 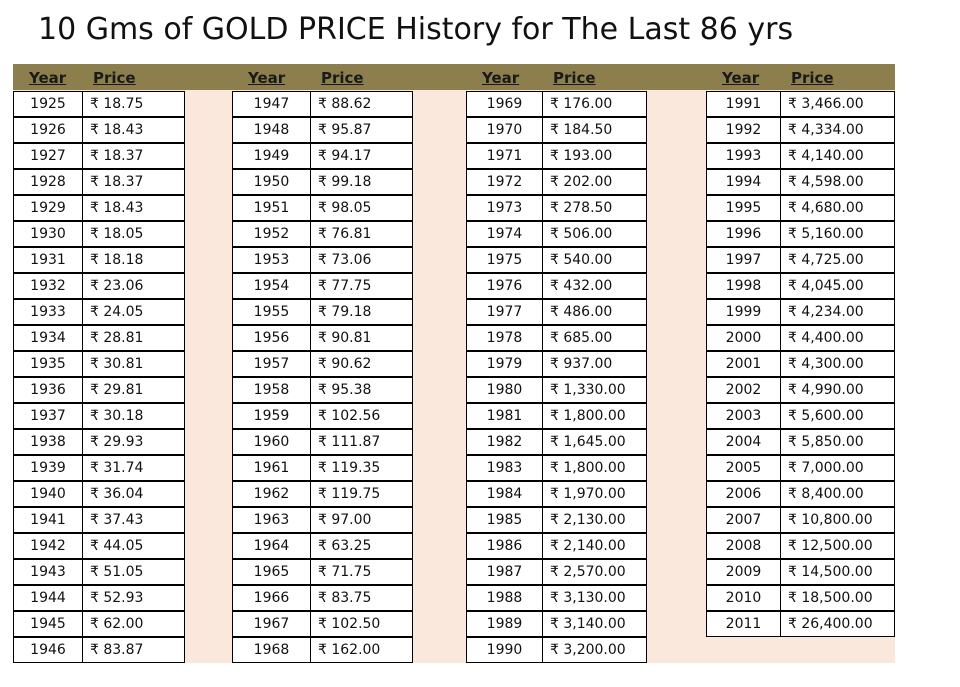 I want to click on price-cell: ₹ 88.62, so click(x=361, y=104).